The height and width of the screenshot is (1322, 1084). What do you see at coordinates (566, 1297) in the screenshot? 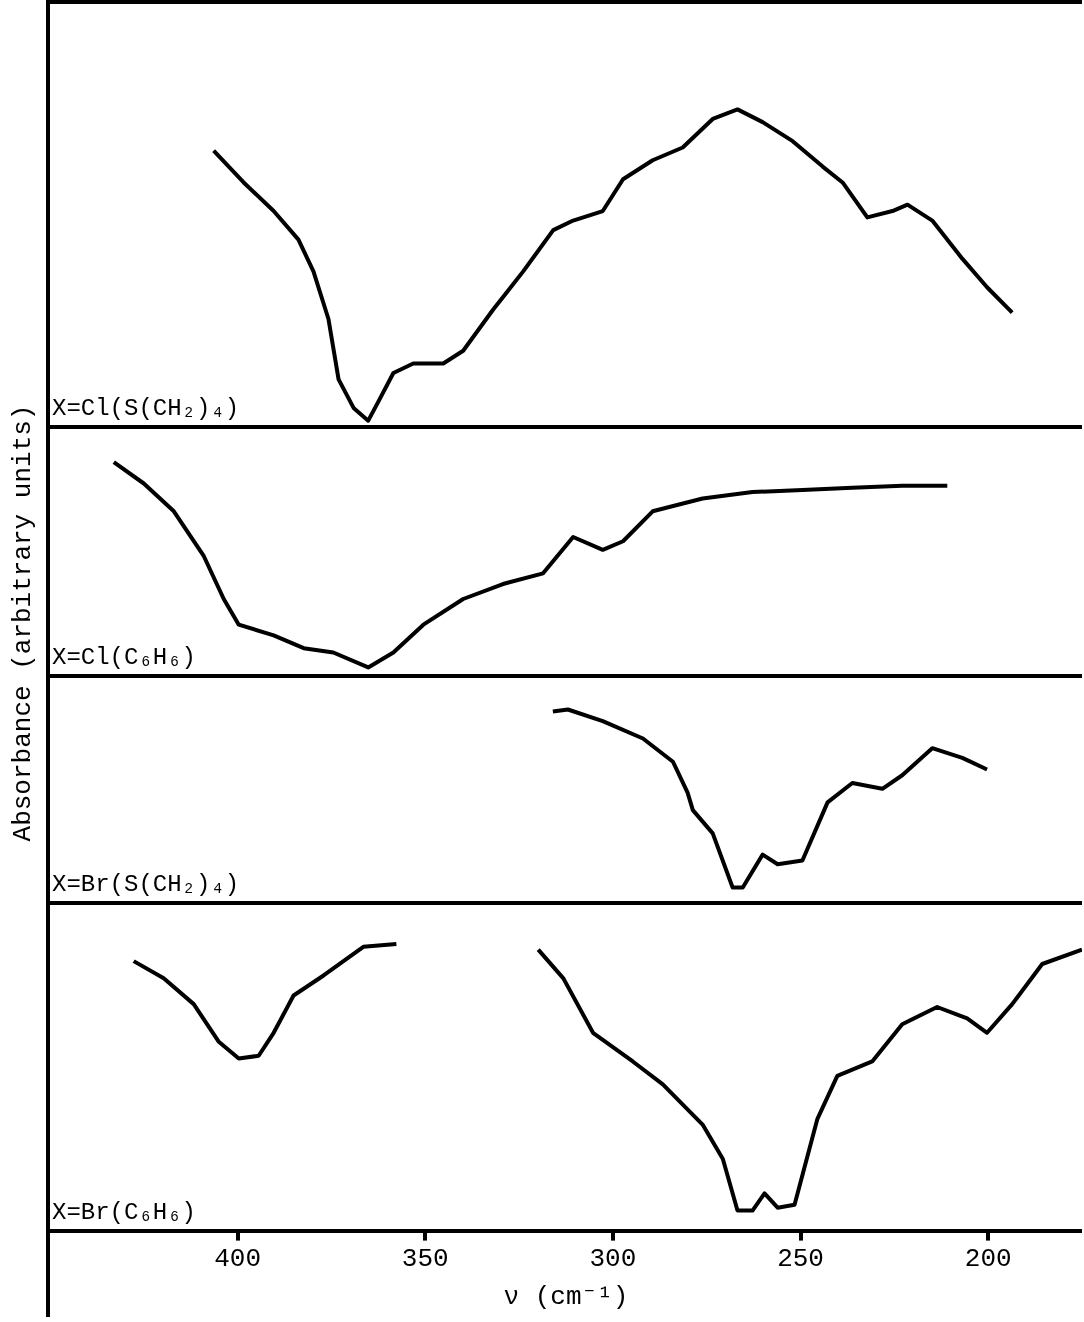
I see `x-axis-title: ν (cm⁻¹)` at bounding box center [566, 1297].